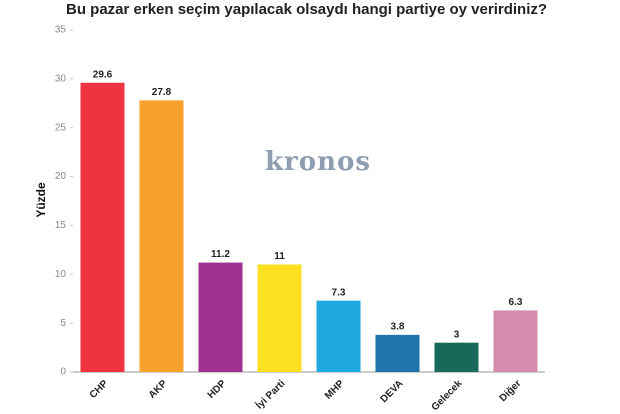  Describe the element at coordinates (61, 176) in the screenshot. I see `y-tick-label: 20` at that location.